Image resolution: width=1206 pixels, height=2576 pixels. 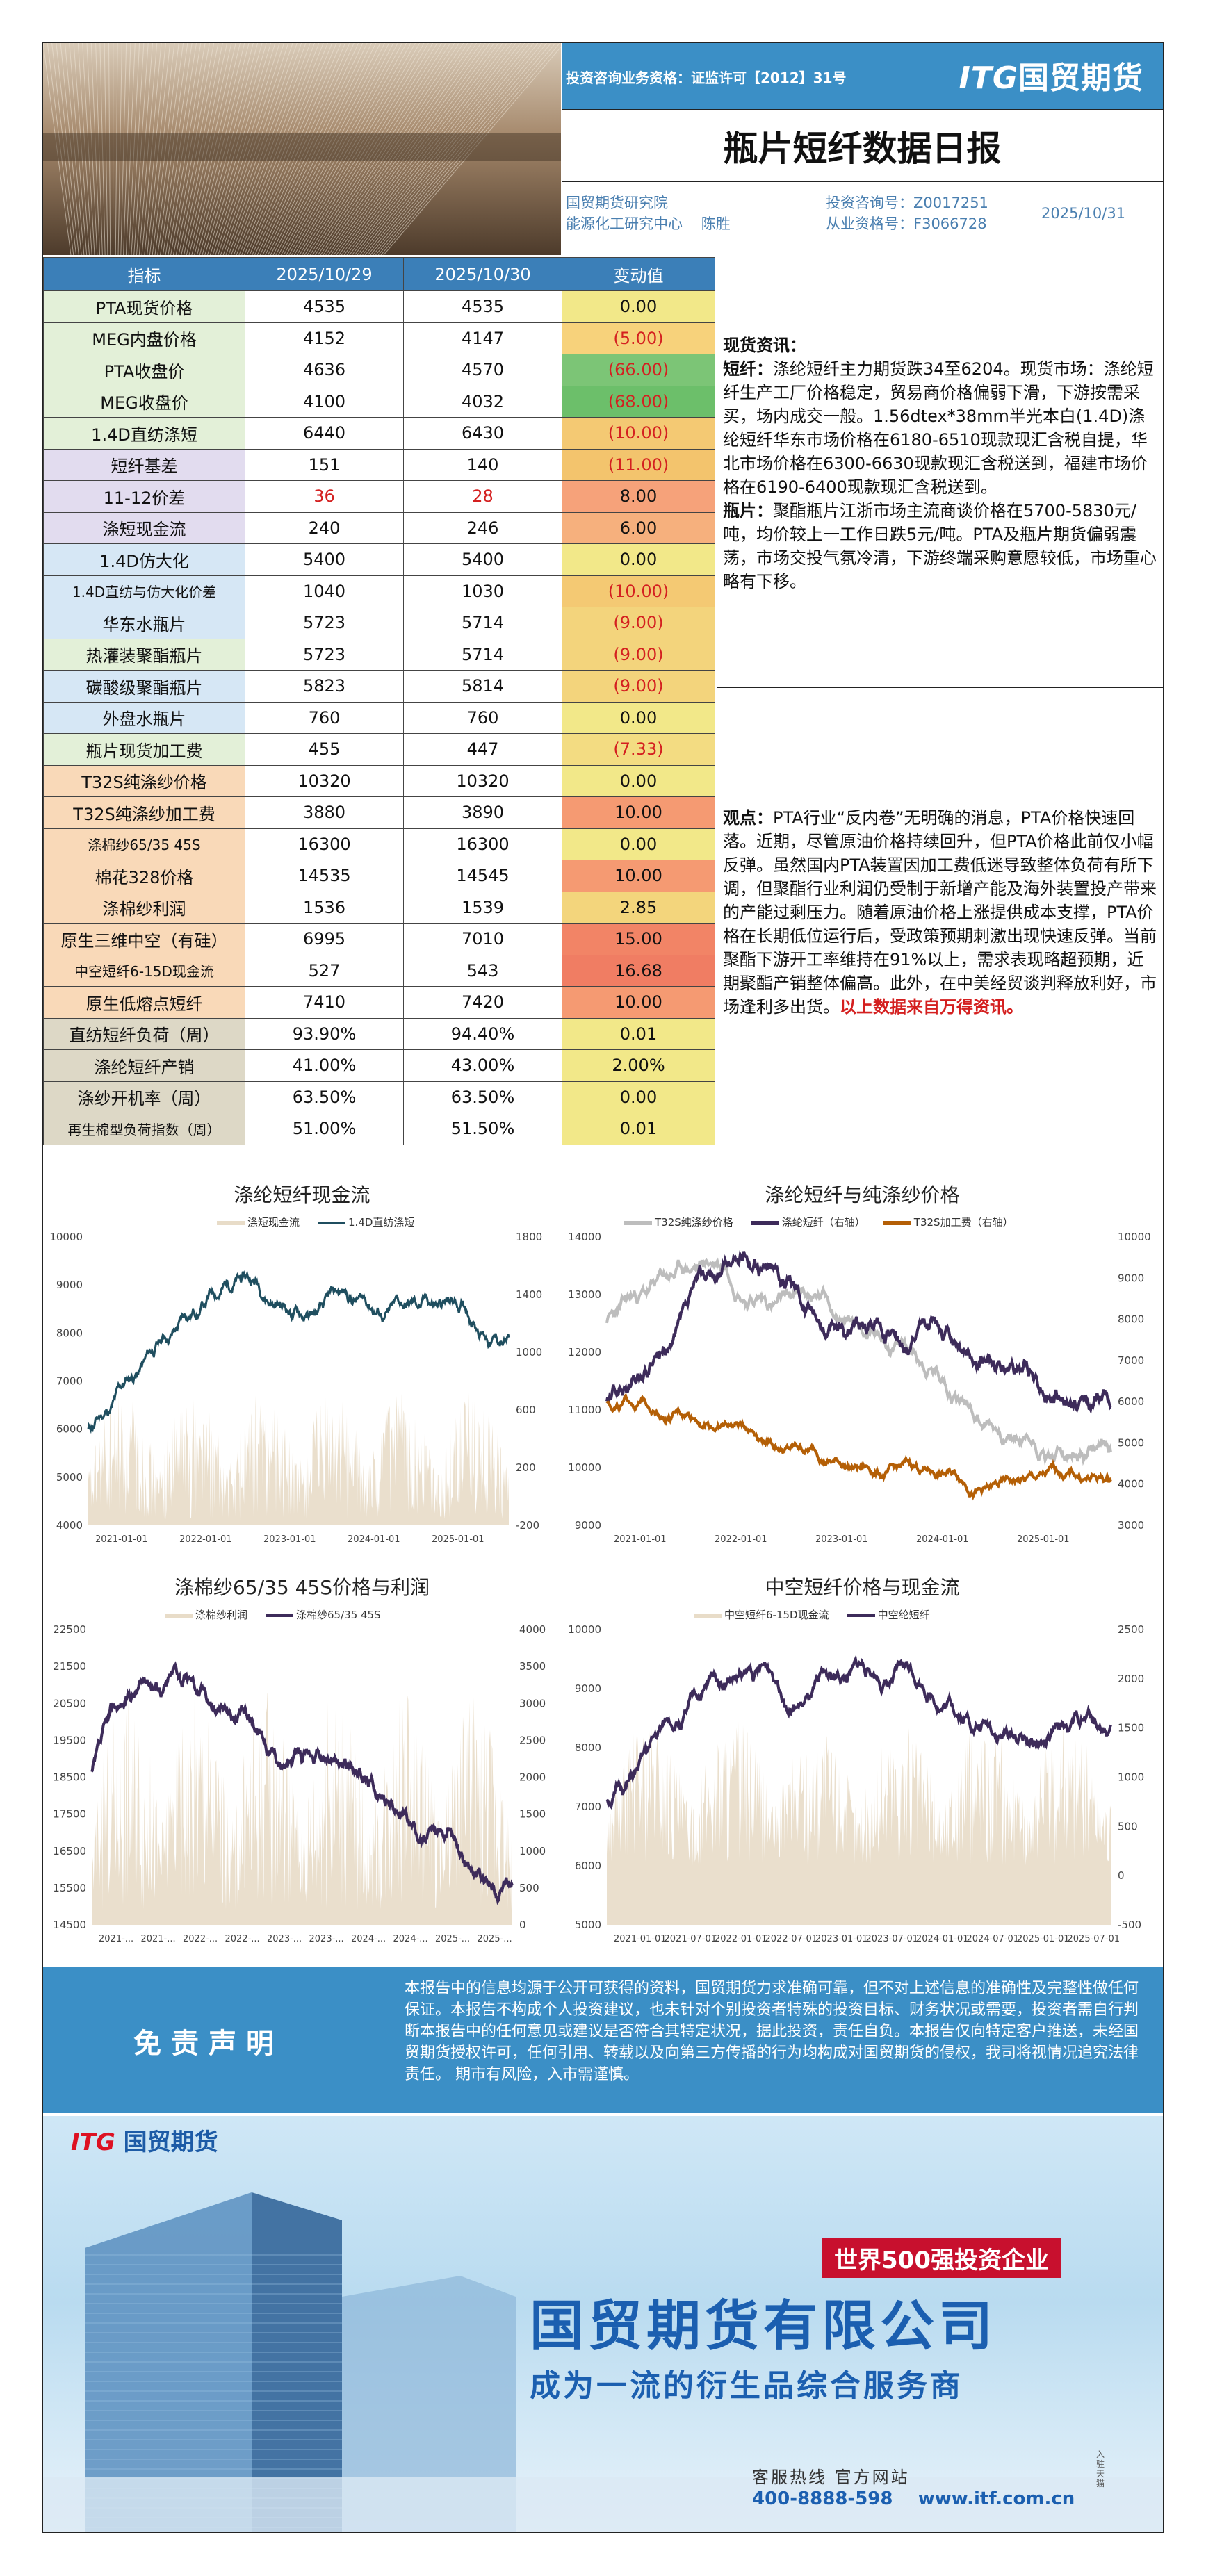 I want to click on indicator-cell: 1.4D仿大化, so click(x=144, y=559).